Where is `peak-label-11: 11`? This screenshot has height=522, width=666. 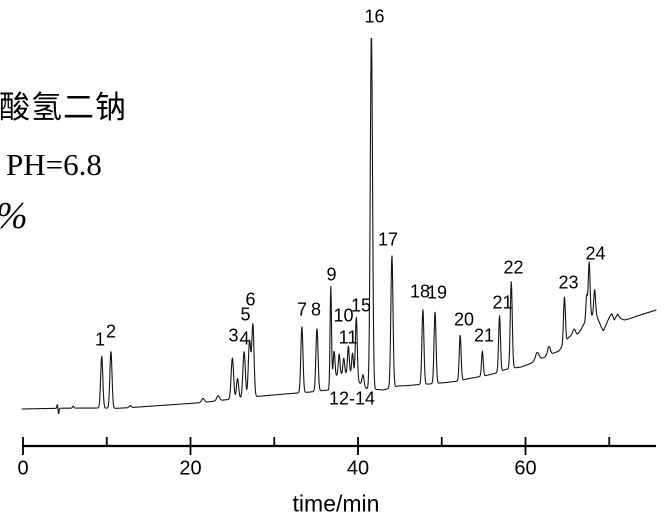
peak-label-11: 11 is located at coordinates (348, 337).